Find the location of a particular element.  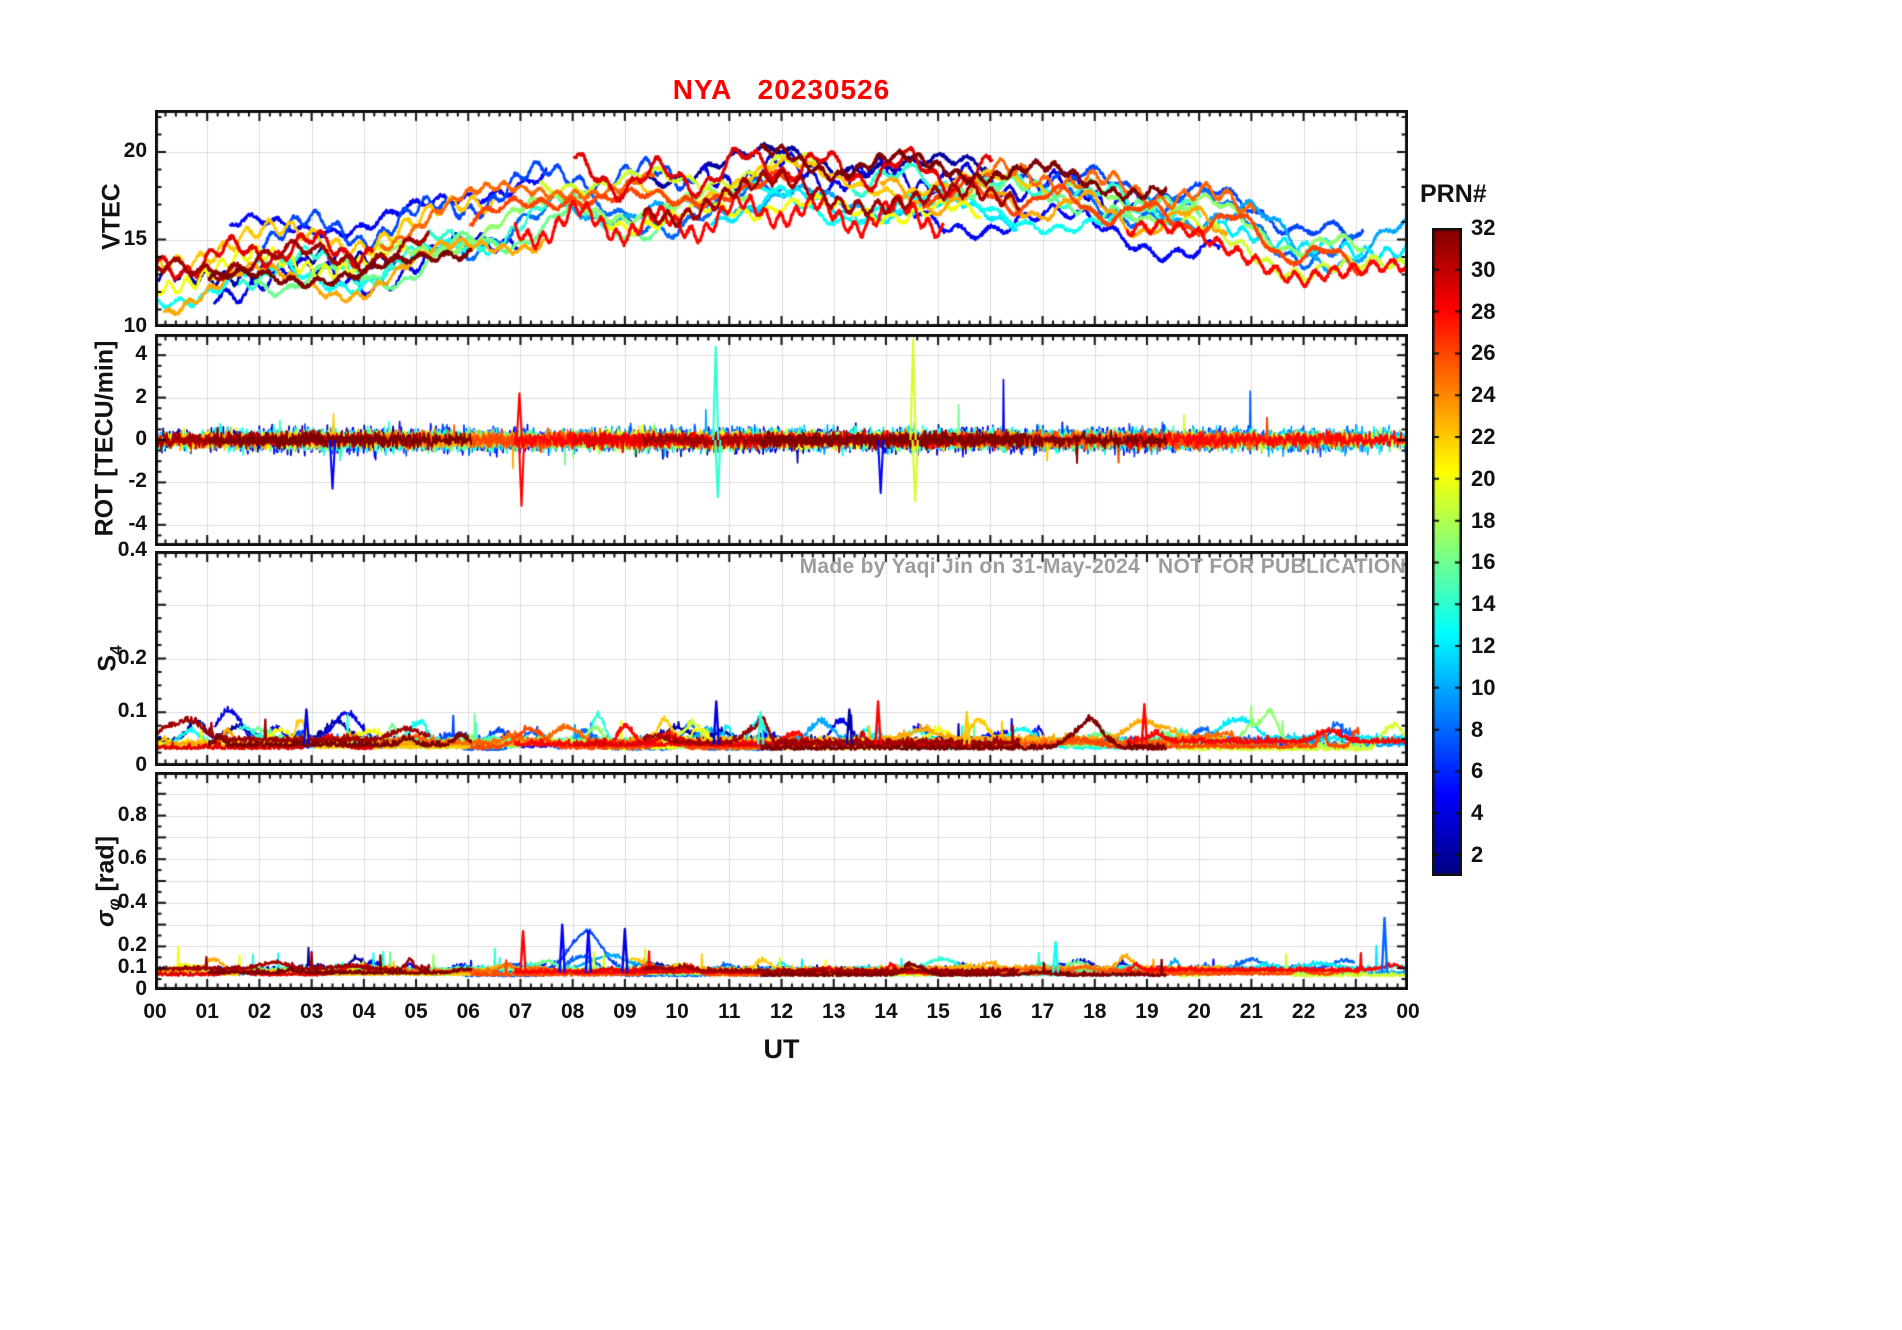

colorbar-tick-label: 30 is located at coordinates (1483, 269).